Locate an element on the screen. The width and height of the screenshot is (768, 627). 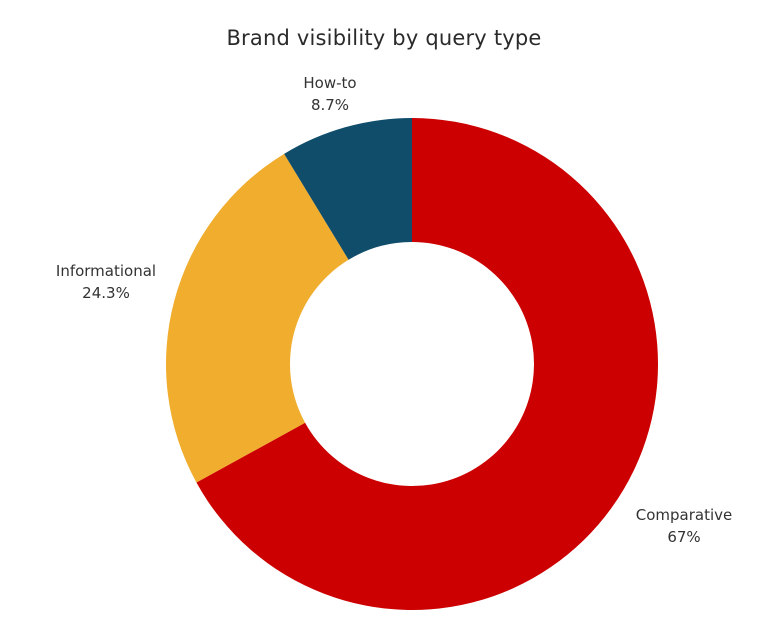
slice-category-label: How-to is located at coordinates (329, 83).